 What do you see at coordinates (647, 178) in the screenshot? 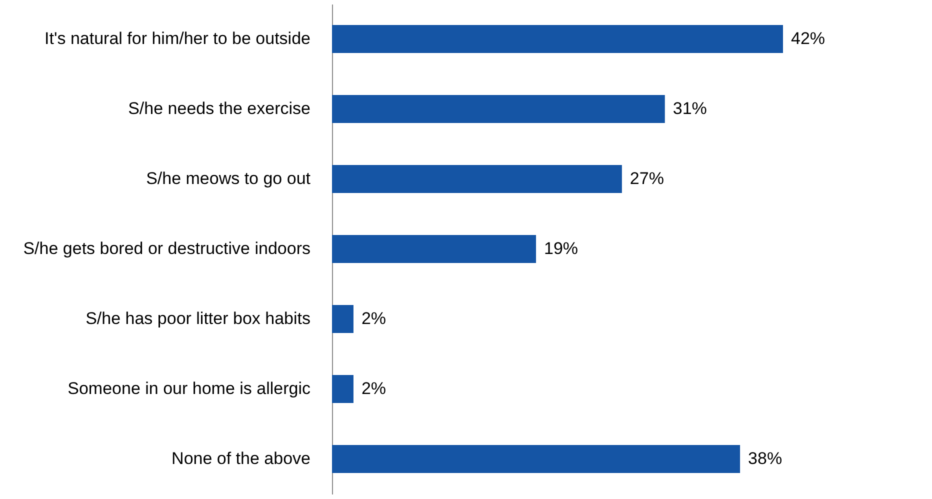
I see `data-label: 27%` at bounding box center [647, 178].